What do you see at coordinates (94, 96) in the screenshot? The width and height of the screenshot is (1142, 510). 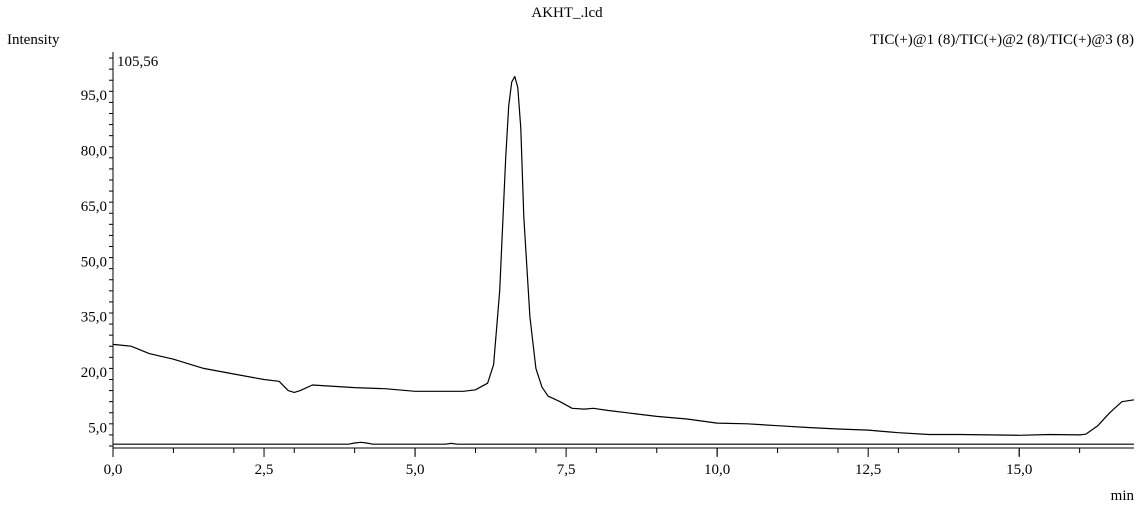 I see `y-tick-label: 95,0` at bounding box center [94, 96].